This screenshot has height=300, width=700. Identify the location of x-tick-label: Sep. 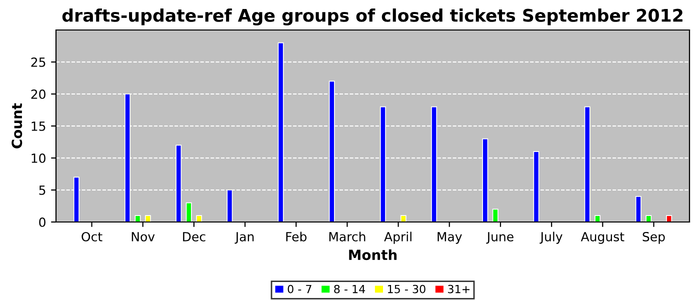
(653, 238).